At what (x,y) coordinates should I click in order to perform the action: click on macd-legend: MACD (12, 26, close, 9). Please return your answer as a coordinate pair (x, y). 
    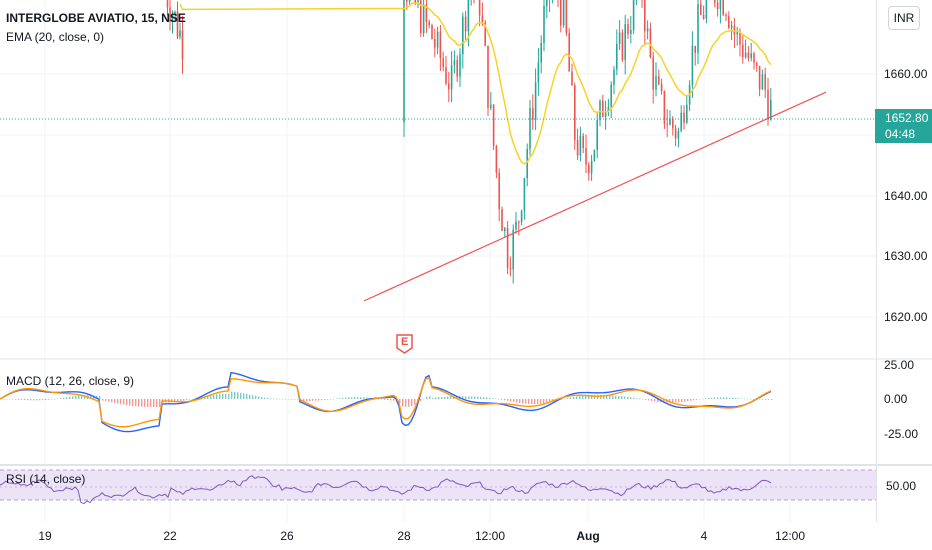
    Looking at the image, I should click on (70, 381).